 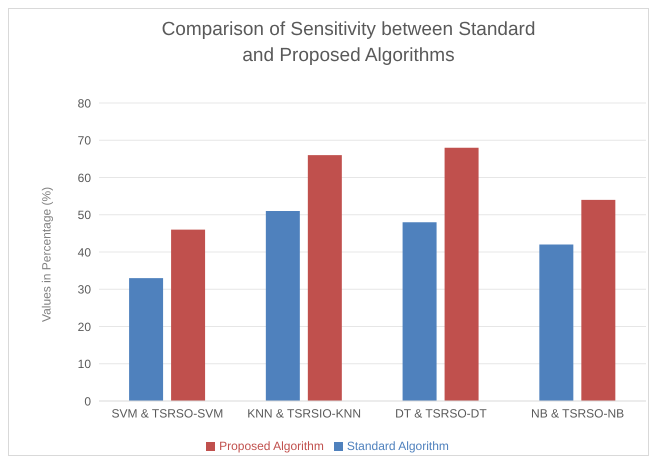 I want to click on y-axis-title: Values in Percentage (%), so click(x=46, y=254).